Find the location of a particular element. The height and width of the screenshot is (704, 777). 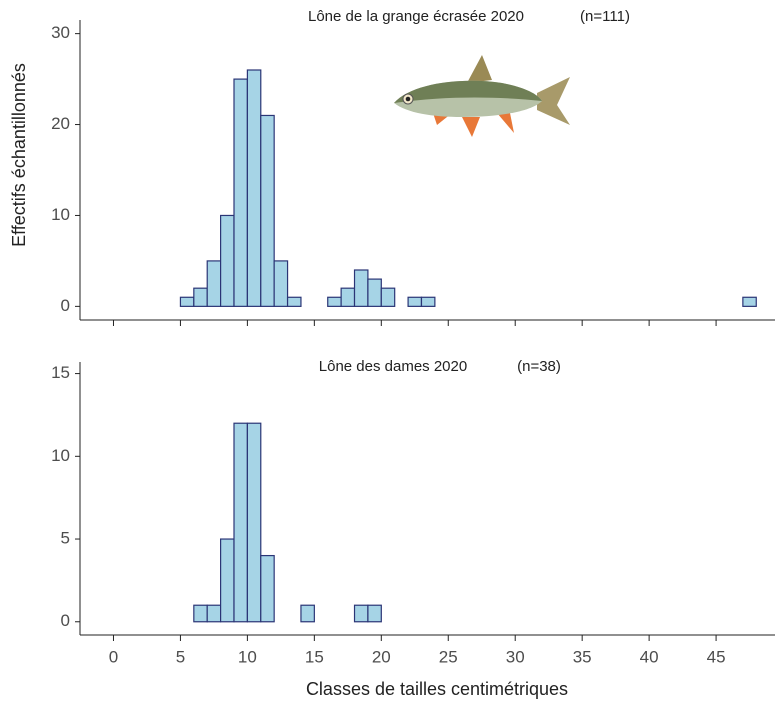

panel-title: Lône des dames 2020 is located at coordinates (393, 366).